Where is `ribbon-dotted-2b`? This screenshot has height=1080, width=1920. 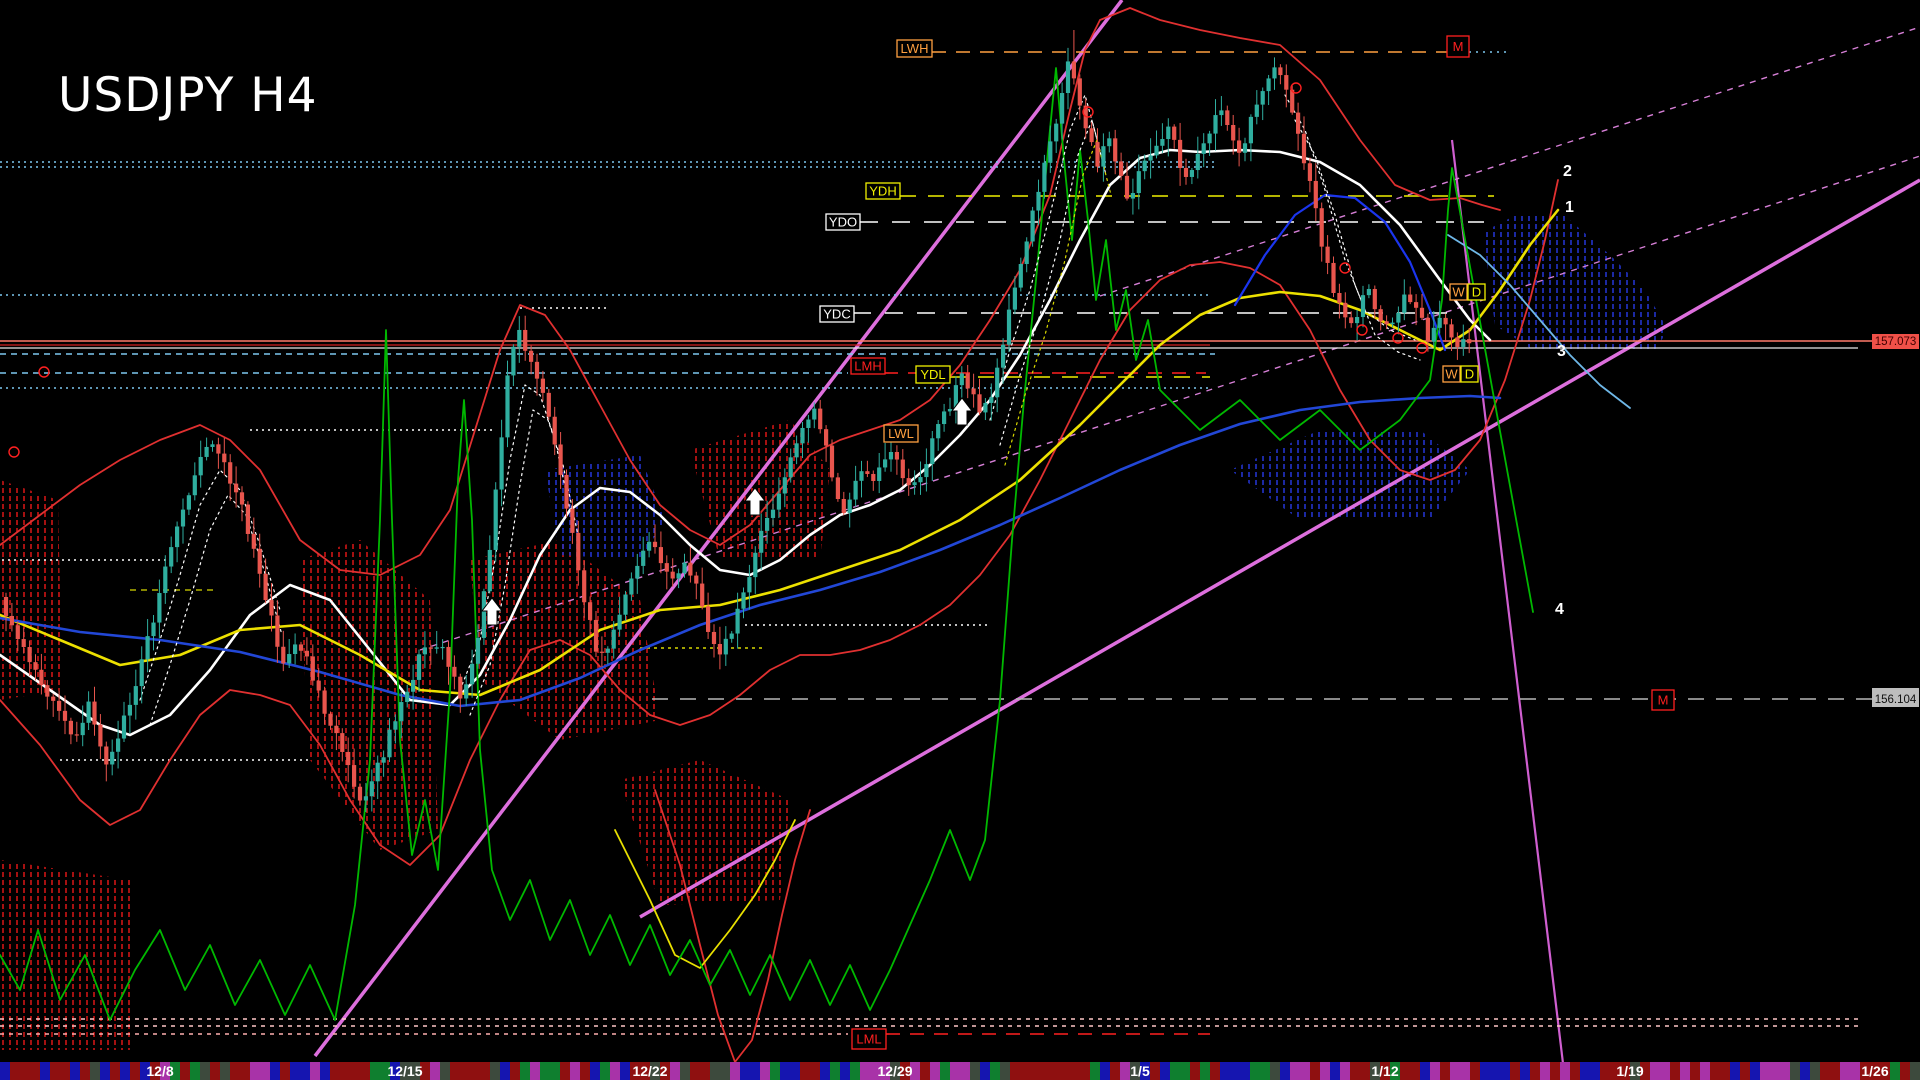
ribbon-dotted-2b is located at coordinates (524, 562).